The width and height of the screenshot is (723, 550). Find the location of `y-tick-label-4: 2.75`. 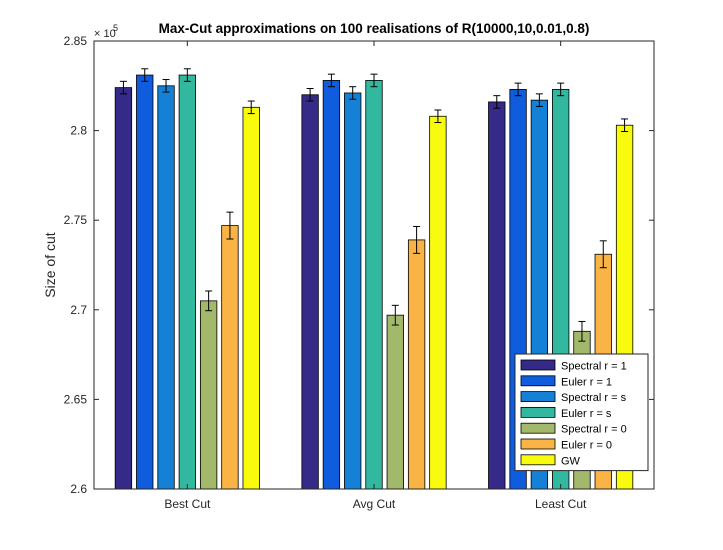

y-tick-label-4: 2.75 is located at coordinates (76, 220).